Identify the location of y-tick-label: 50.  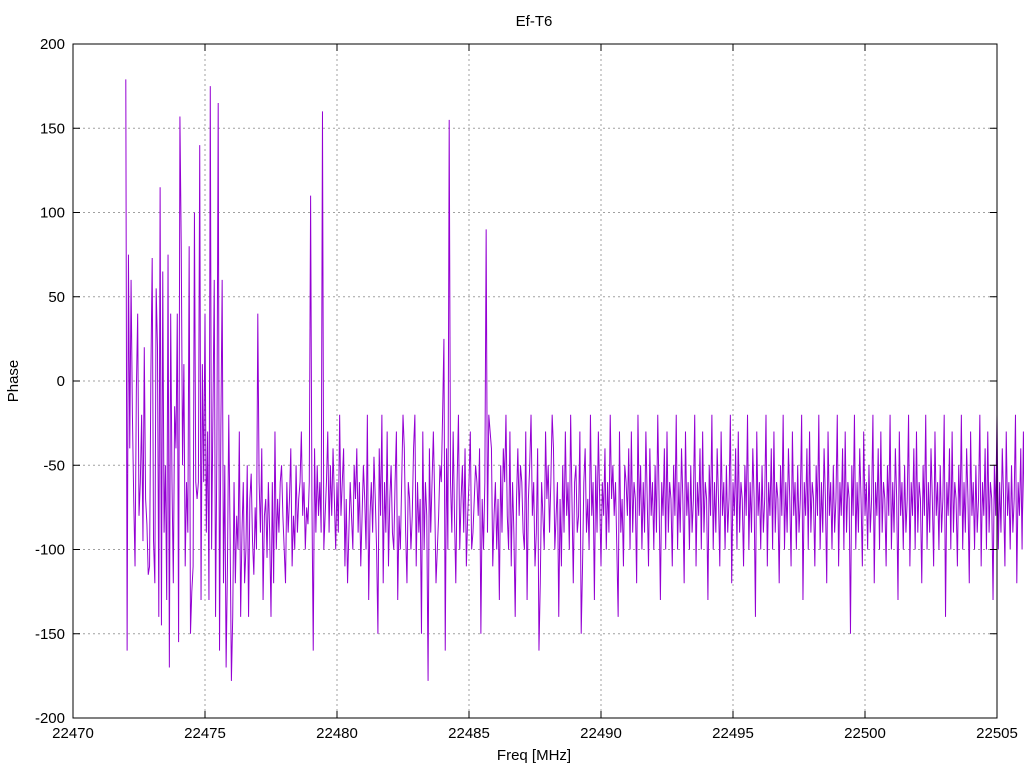
(56, 297).